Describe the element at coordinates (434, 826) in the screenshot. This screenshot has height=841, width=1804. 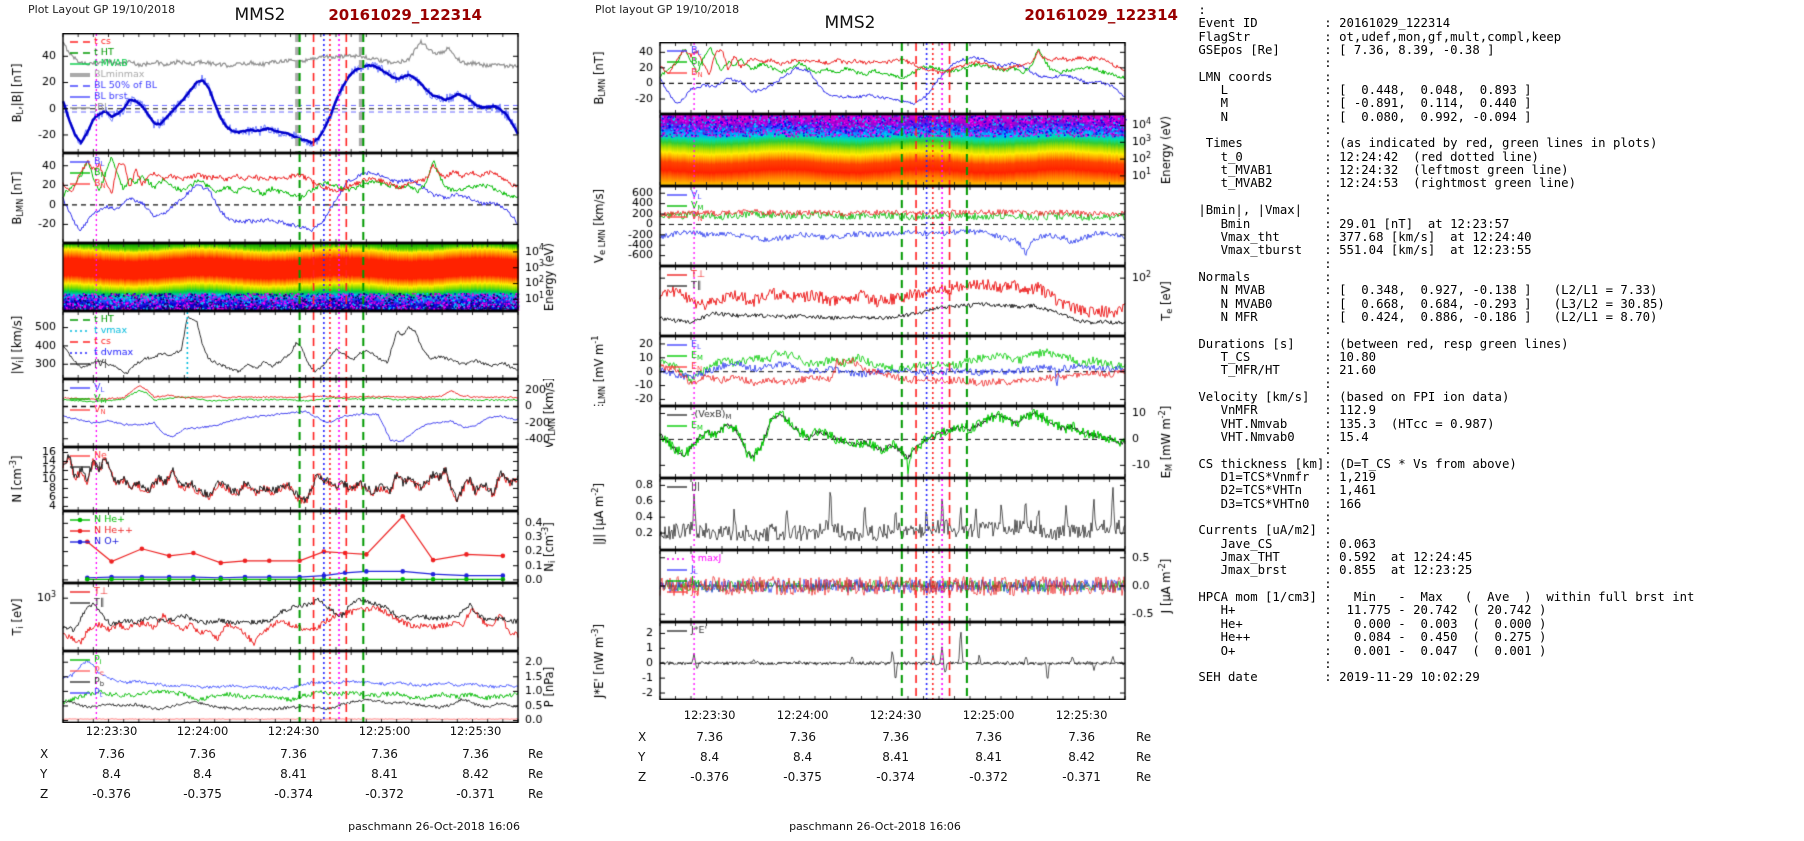
I see `left-footer-credit: paschmann 26-Oct-2018 16:06` at that location.